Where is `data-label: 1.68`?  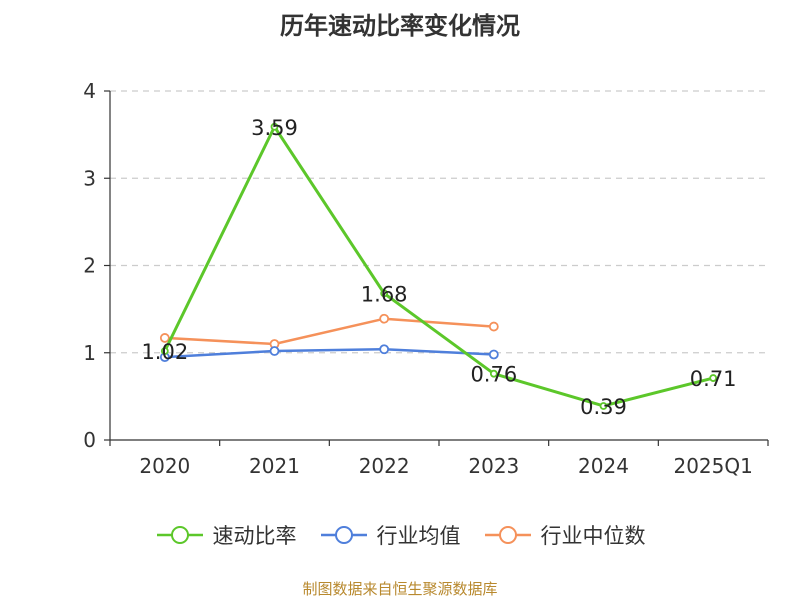
data-label: 1.68 is located at coordinates (384, 294).